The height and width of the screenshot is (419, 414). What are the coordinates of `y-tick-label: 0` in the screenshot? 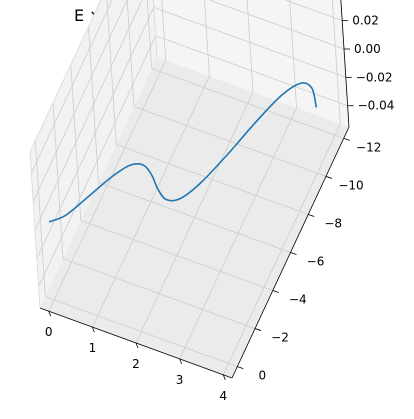 It's located at (262, 376).